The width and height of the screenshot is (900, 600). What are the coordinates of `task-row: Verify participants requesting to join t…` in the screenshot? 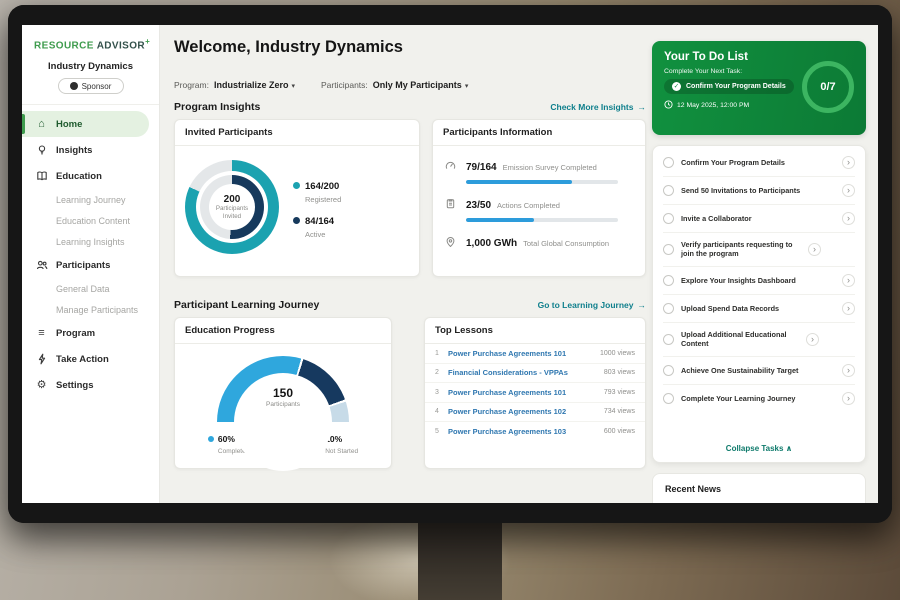 It's located at (759, 250).